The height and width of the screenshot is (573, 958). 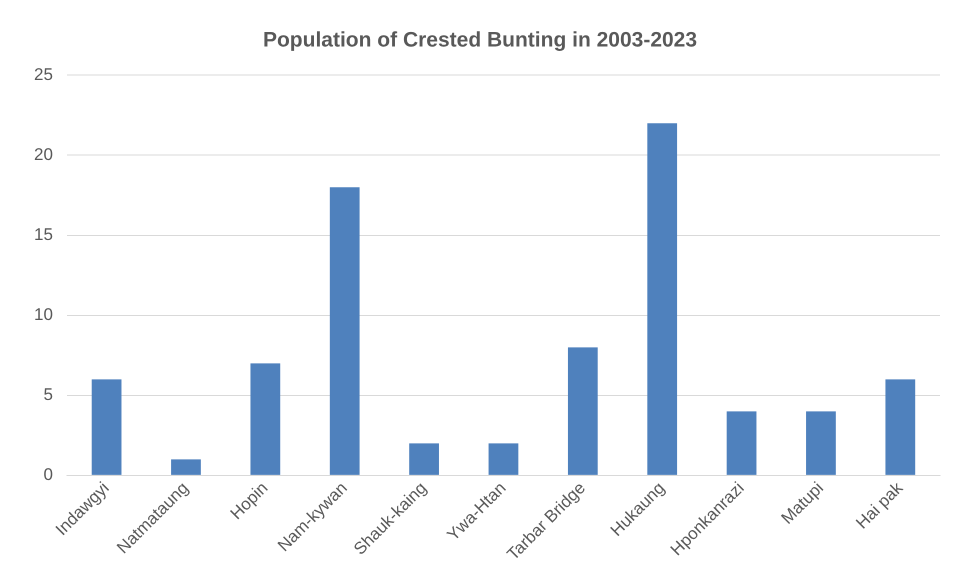 I want to click on y-tick-label: 15, so click(x=43, y=234).